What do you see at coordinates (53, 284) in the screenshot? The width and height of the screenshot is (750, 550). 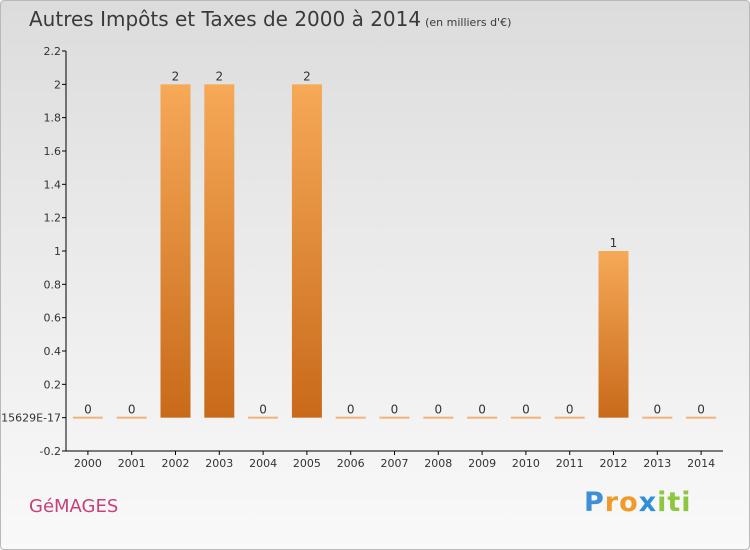 I see `y-tick-label: 0.8` at bounding box center [53, 284].